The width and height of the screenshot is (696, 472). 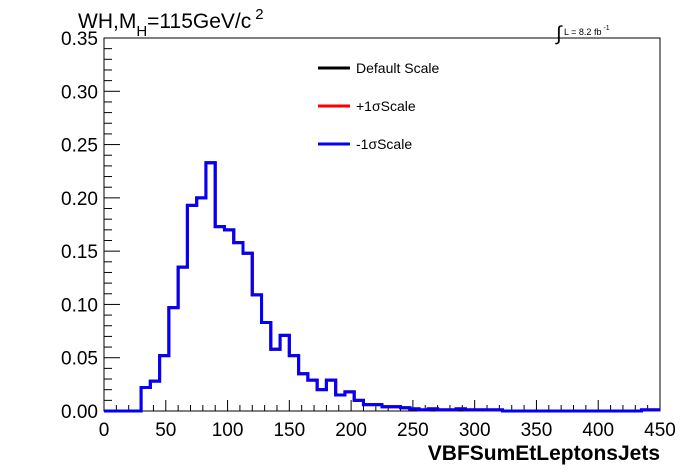 What do you see at coordinates (90, 226) in the screenshot?
I see `y-axis: 0.00 0.05 0.10 0.15 0.20 0.25 0.30 0.35` at bounding box center [90, 226].